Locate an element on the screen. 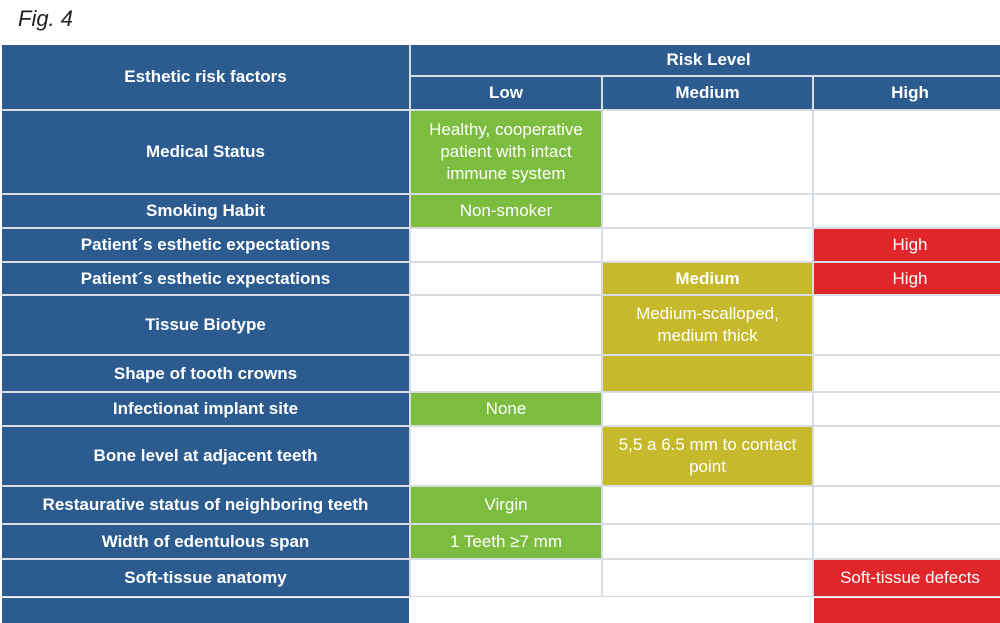  figure-label: Fig. 4 is located at coordinates (46, 18).